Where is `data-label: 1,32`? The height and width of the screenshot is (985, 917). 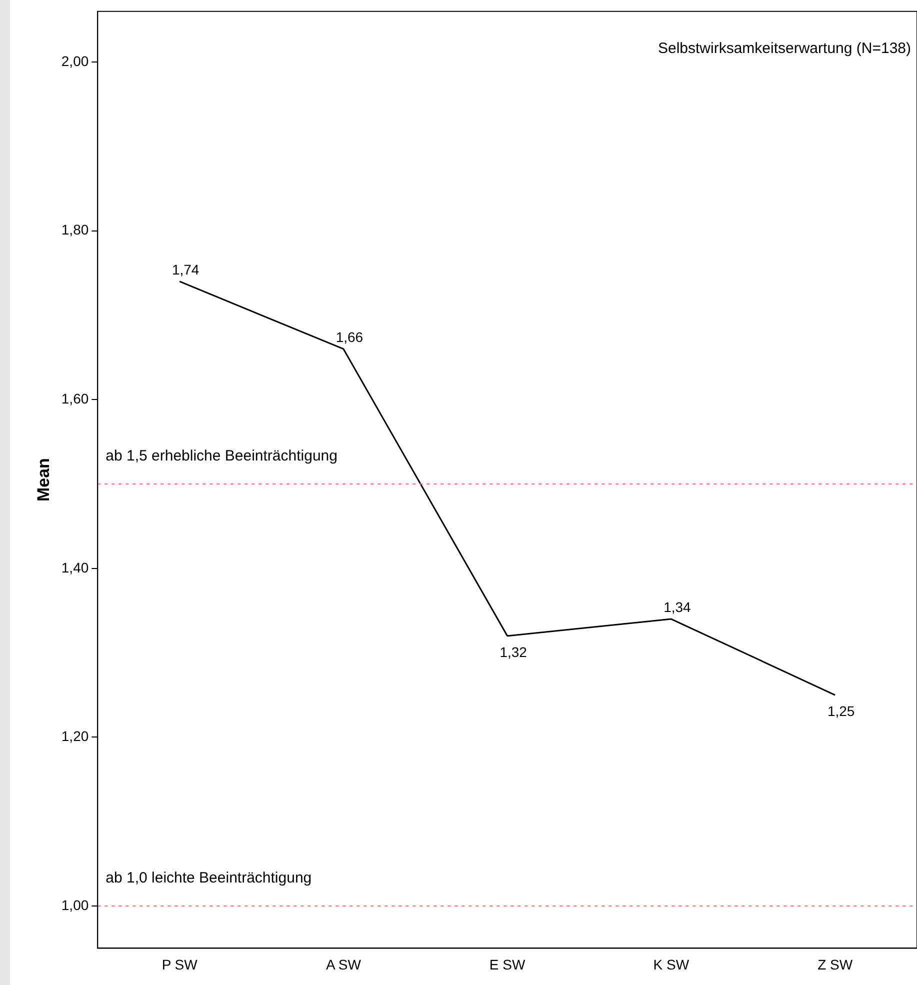 data-label: 1,32 is located at coordinates (514, 652).